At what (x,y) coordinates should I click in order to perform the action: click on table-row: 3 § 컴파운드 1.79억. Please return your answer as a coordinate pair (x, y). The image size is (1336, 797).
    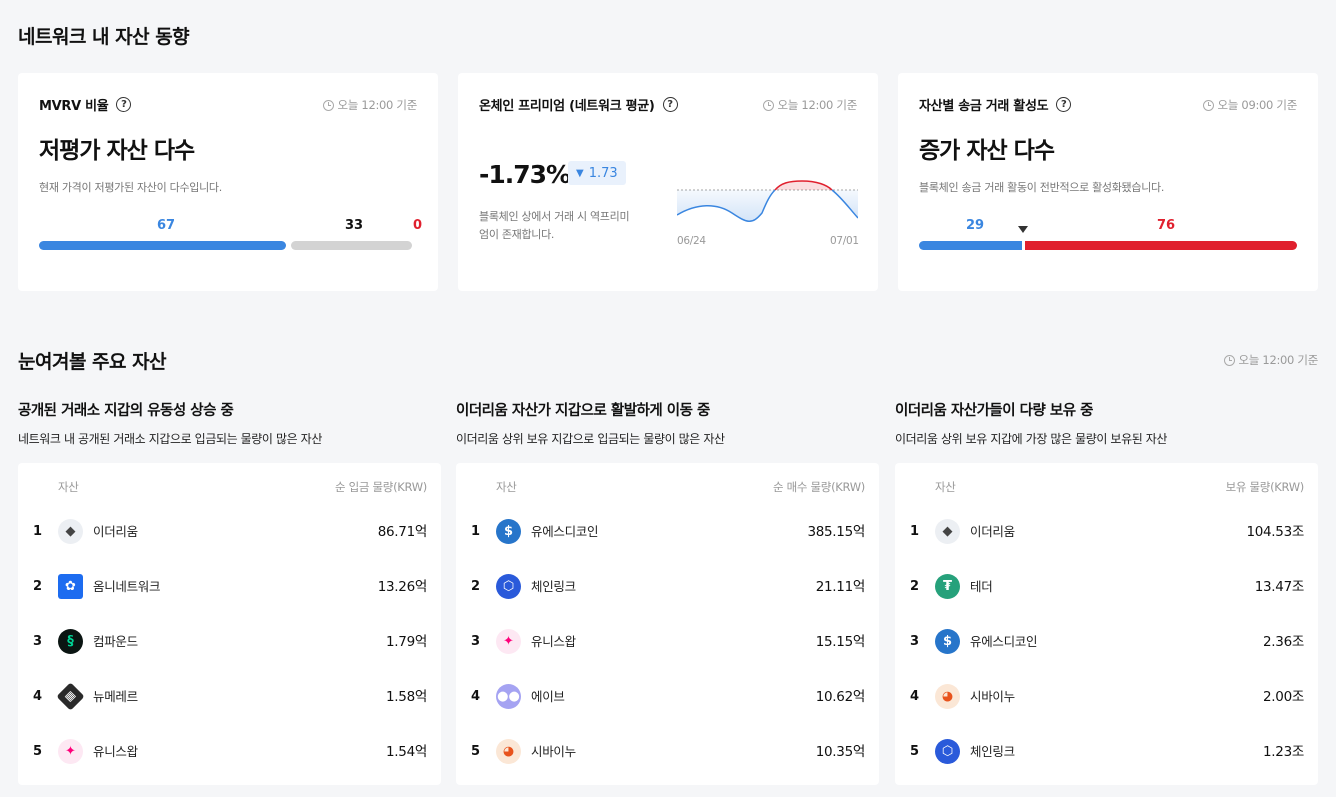
    Looking at the image, I should click on (229, 656).